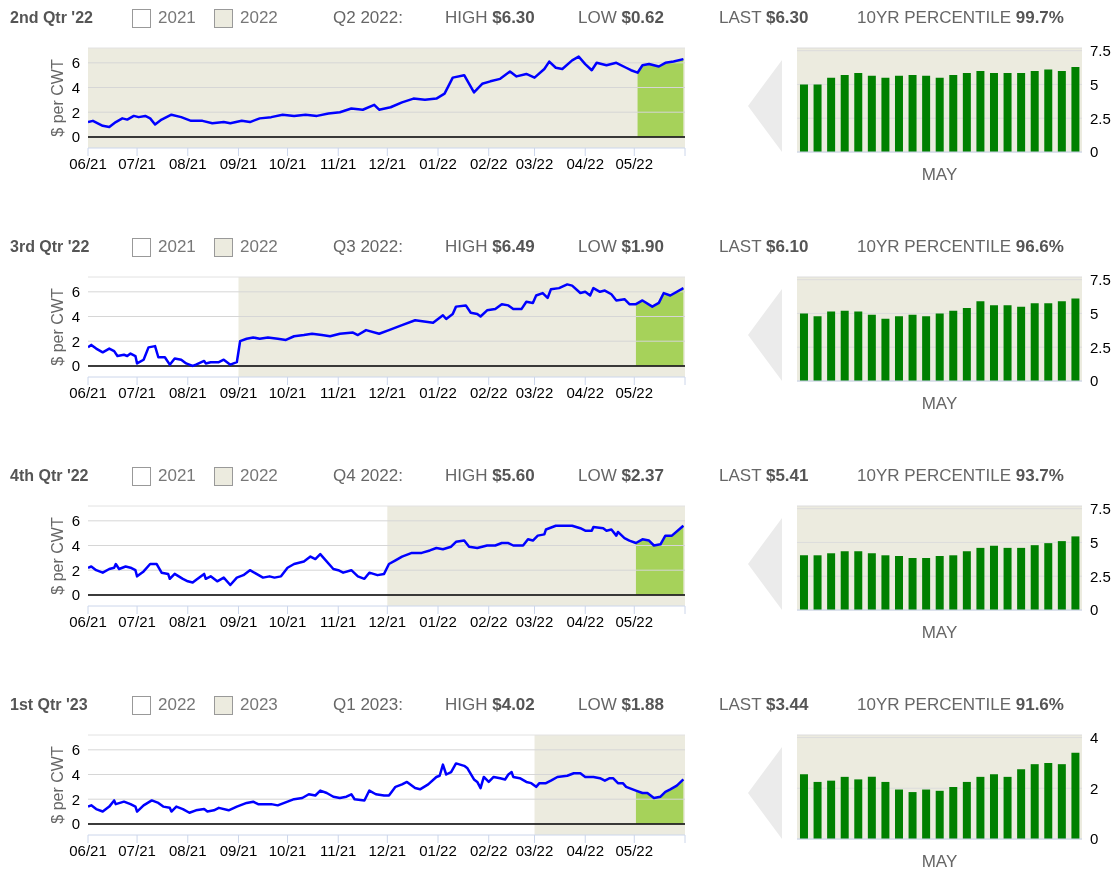 This screenshot has height=872, width=1115. Describe the element at coordinates (51, 18) in the screenshot. I see `chart-title: 2nd Qtr '22` at that location.